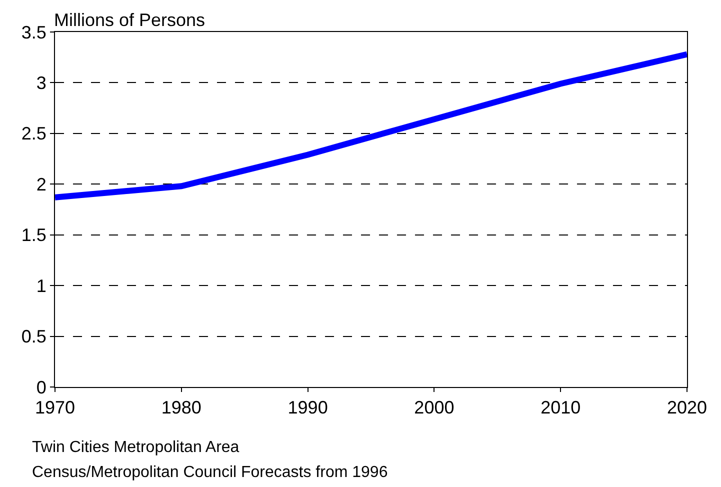 The image size is (721, 487). Describe the element at coordinates (181, 408) in the screenshot. I see `x-tick-label: 1980` at that location.